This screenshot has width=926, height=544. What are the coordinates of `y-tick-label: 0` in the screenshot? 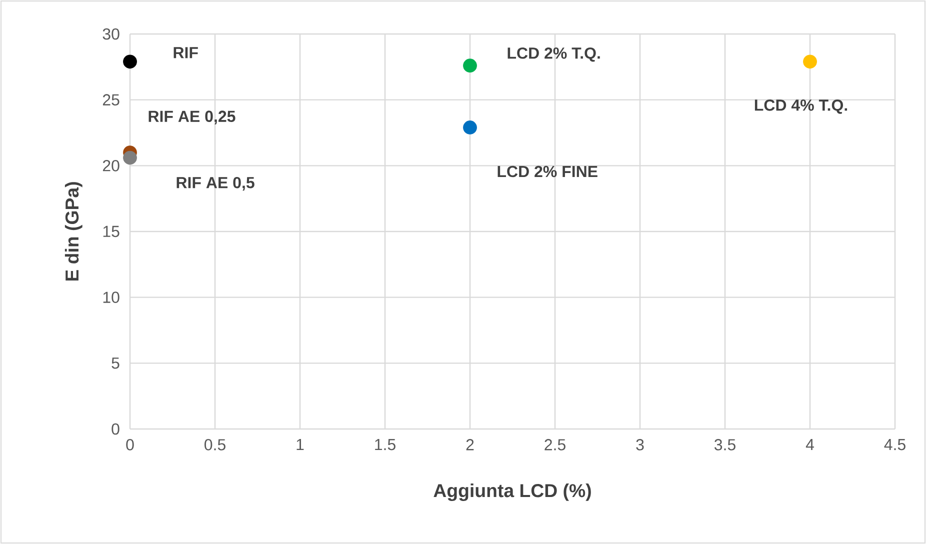 It's located at (116, 429).